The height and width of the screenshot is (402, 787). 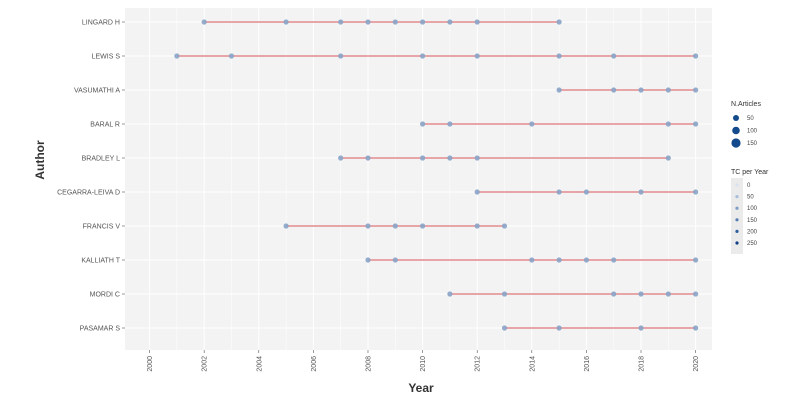 What do you see at coordinates (97, 91) in the screenshot?
I see `y-tick-label: VASUMATHI A` at bounding box center [97, 91].